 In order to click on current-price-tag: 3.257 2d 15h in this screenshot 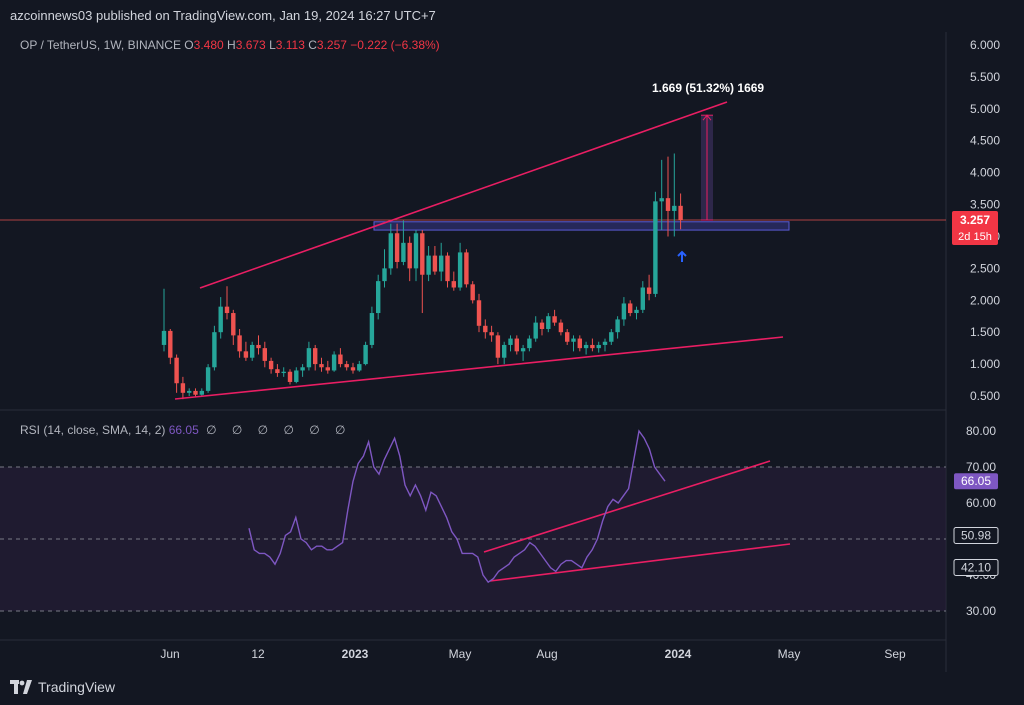, I will do `click(975, 228)`.